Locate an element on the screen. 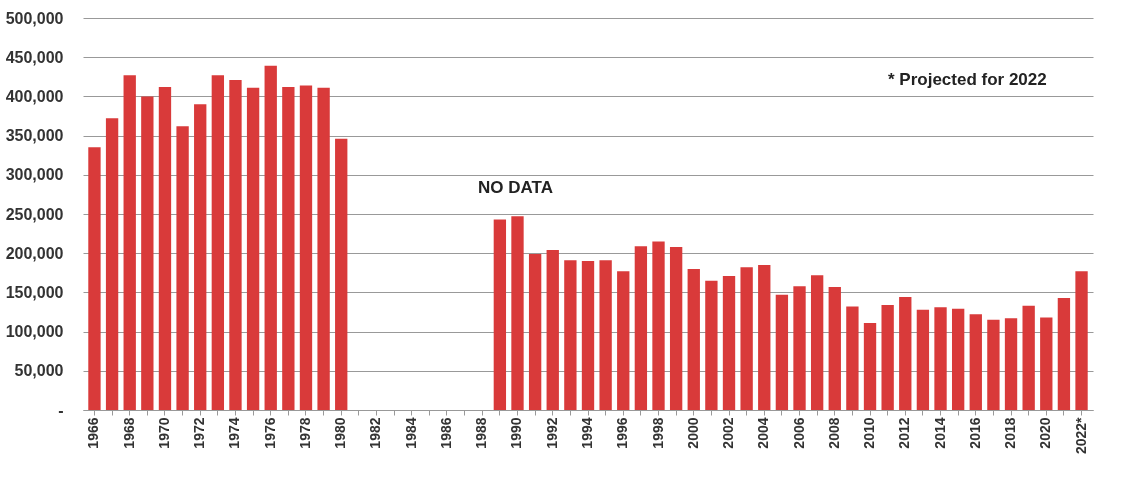 The height and width of the screenshot is (482, 1134). x-tick-label: 1968 is located at coordinates (128, 433).